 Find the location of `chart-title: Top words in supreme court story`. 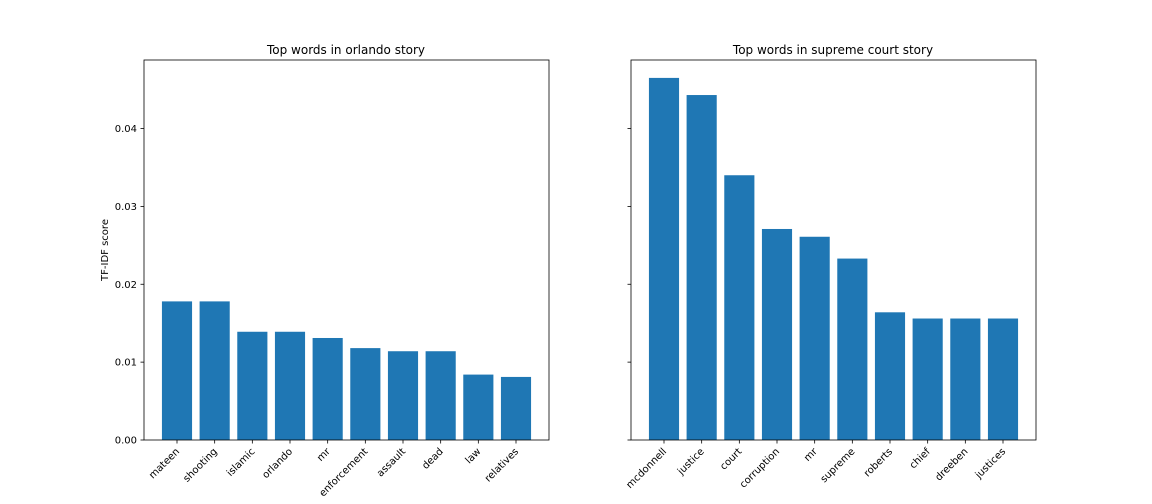

chart-title: Top words in supreme court story is located at coordinates (832, 50).